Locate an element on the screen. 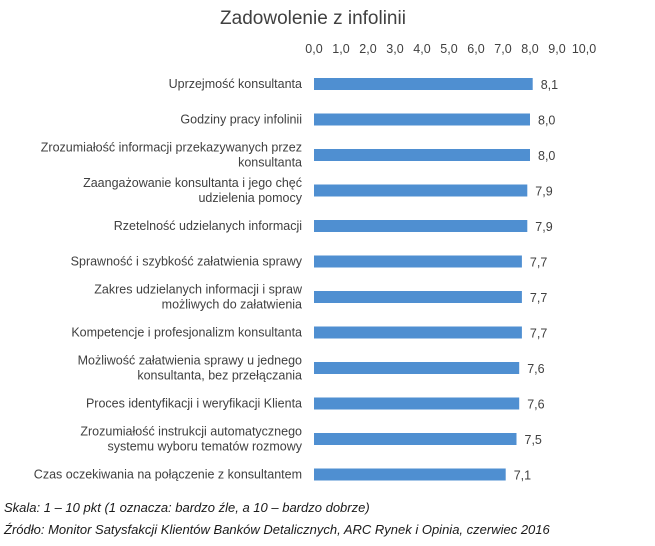  axis-ticks: 0,0 1,0 2,0 3,0 4,0 5,0 6,0 7,0 8,0 9,0 10,0 is located at coordinates (450, 49).